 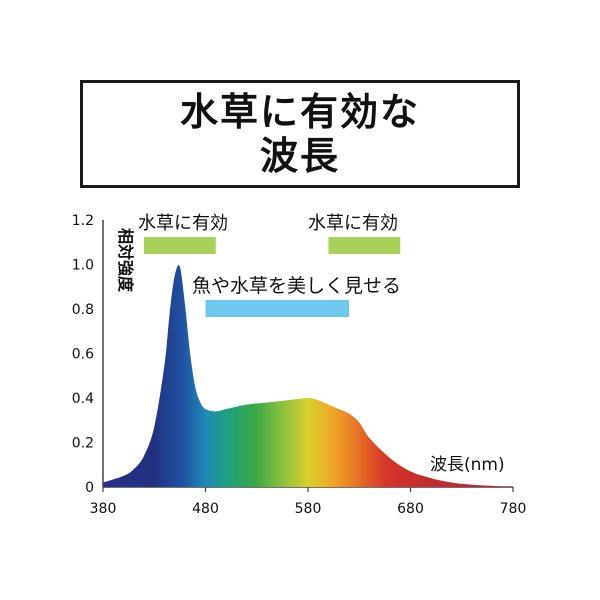 What do you see at coordinates (83, 355) in the screenshot?
I see `y-tick-label: 0.6` at bounding box center [83, 355].